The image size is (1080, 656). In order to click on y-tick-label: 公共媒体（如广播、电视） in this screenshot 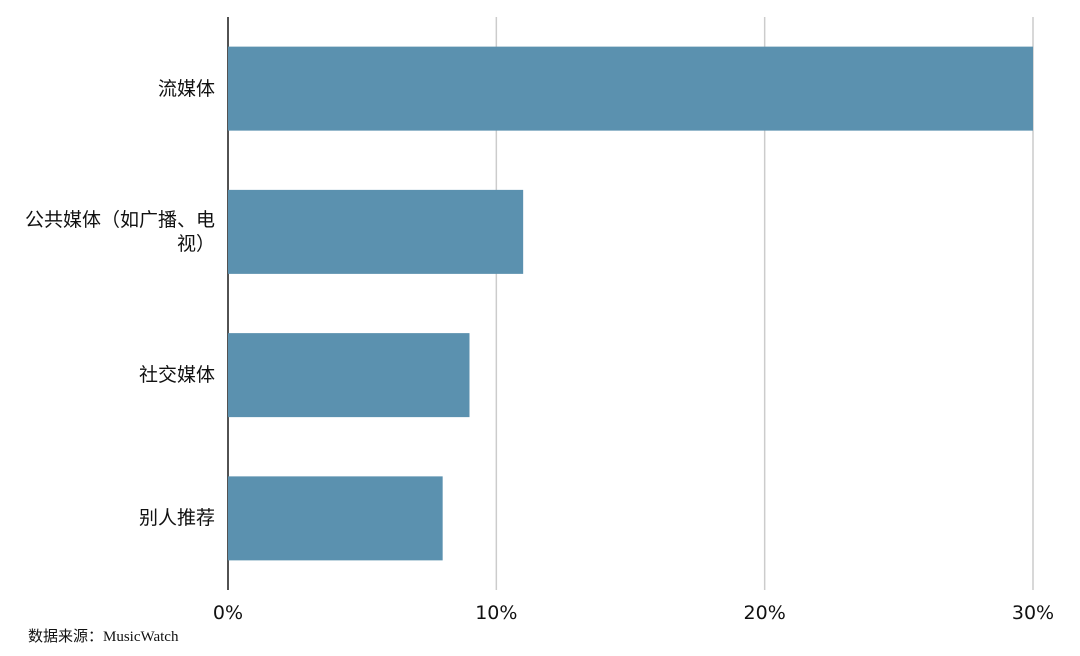, I will do `click(119, 231)`.